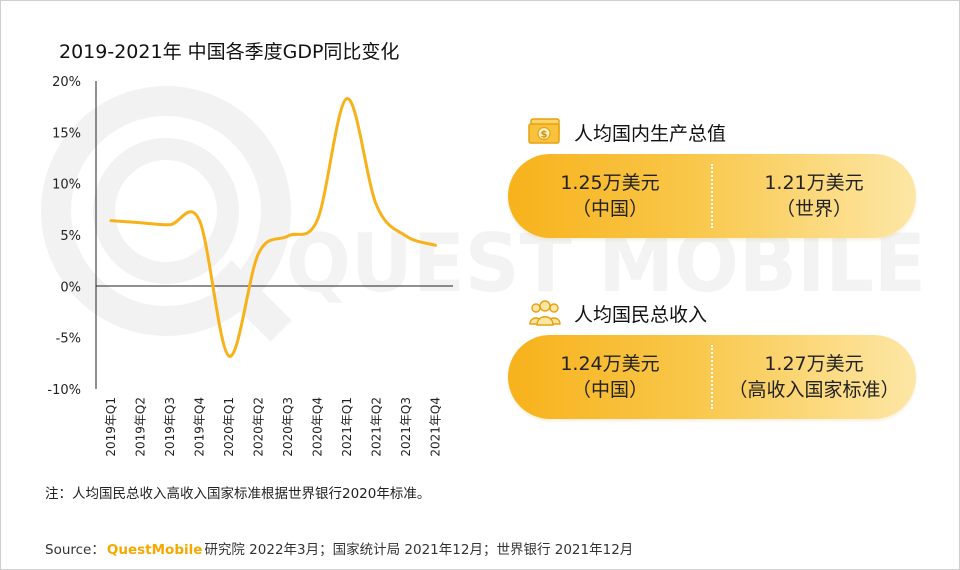  Describe the element at coordinates (436, 427) in the screenshot. I see `x-tick-label: 2021年Q4` at that location.